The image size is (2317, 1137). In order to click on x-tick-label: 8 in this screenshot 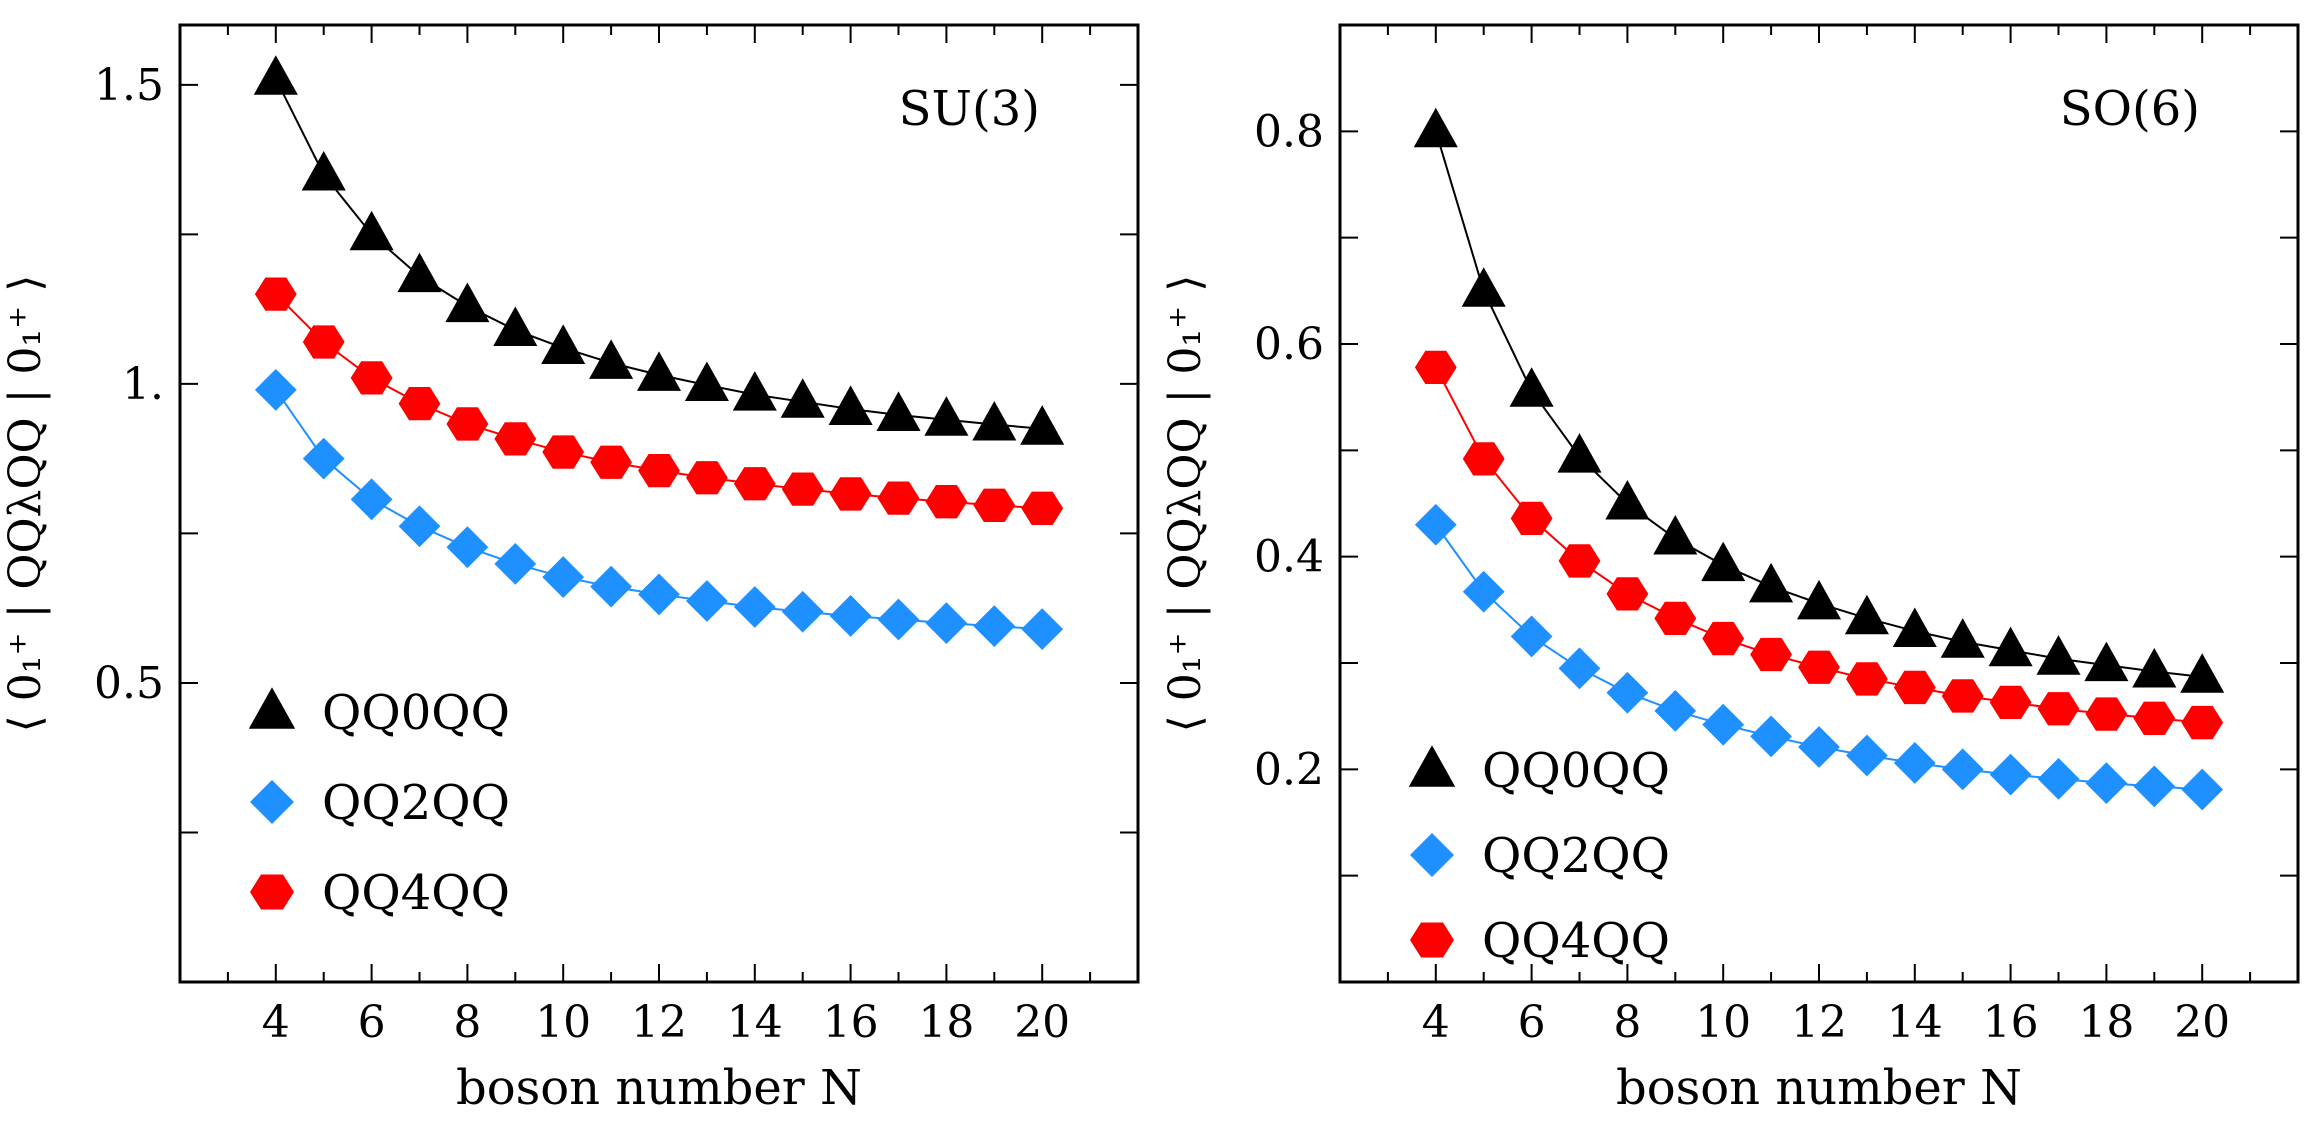, I will do `click(467, 1022)`.